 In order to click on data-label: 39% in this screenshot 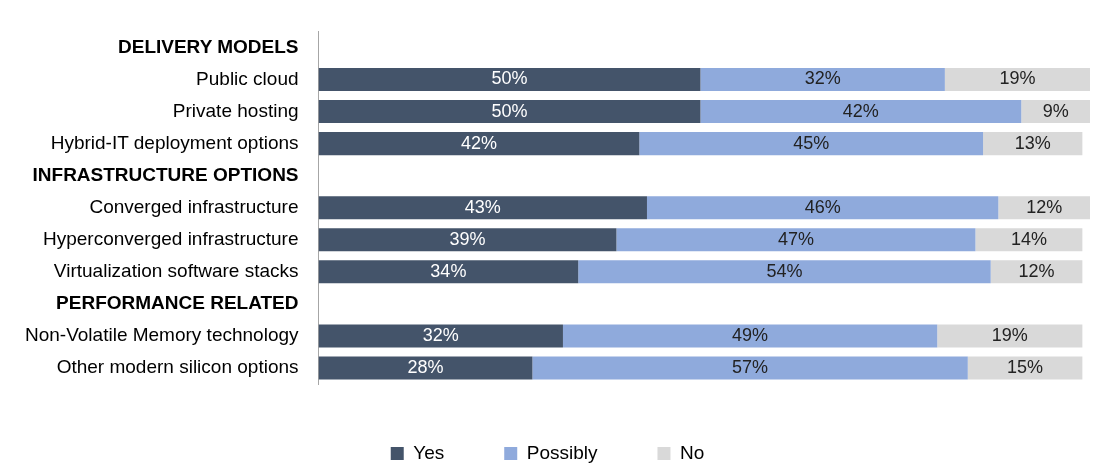, I will do `click(467, 238)`.